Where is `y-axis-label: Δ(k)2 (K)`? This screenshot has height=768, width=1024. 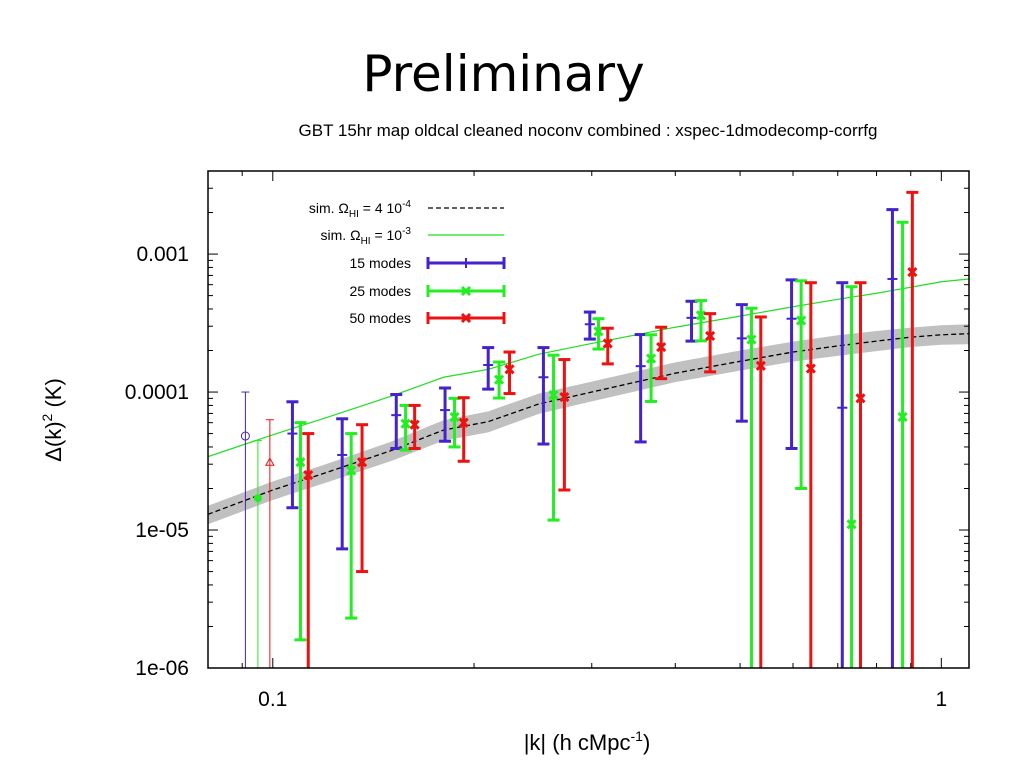 y-axis-label: Δ(k)2 (K) is located at coordinates (52, 420).